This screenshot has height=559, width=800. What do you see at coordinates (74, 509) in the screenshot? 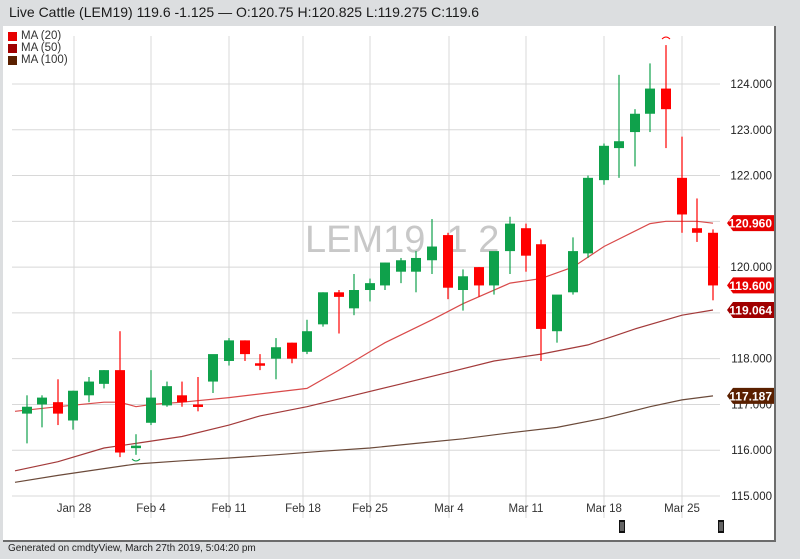
I see `x-tick-label: Jan 28` at bounding box center [74, 509].